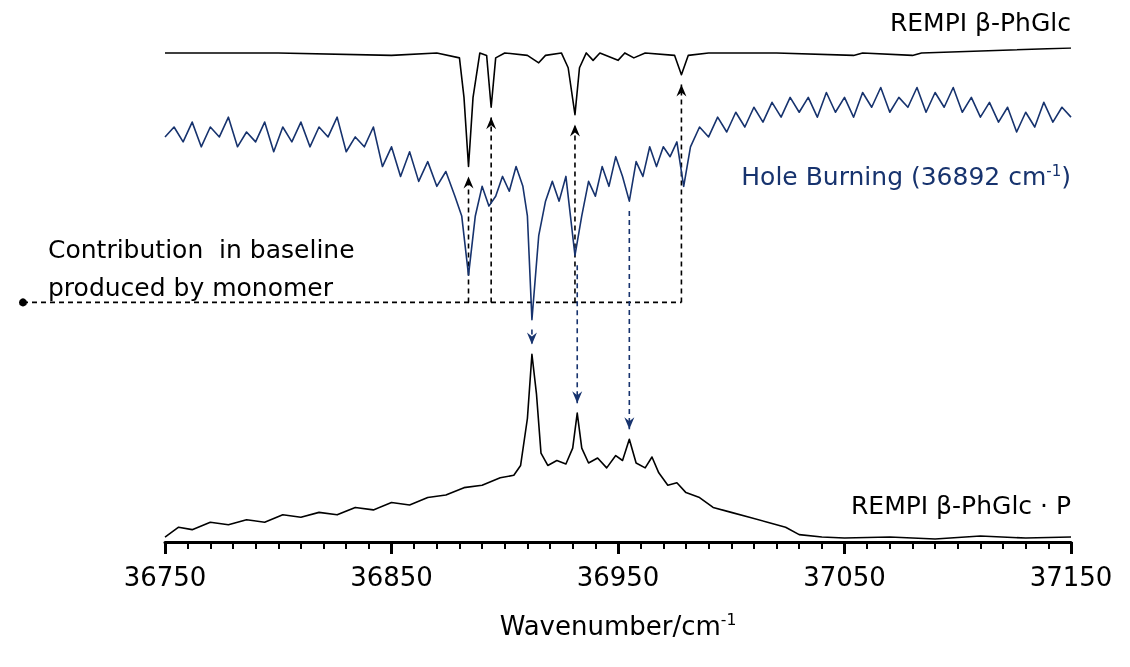 Image resolution: width=1130 pixels, height=667 pixels. What do you see at coordinates (205, 268) in the screenshot?
I see `annotation: Contribution in baseline produced by monomer` at bounding box center [205, 268].